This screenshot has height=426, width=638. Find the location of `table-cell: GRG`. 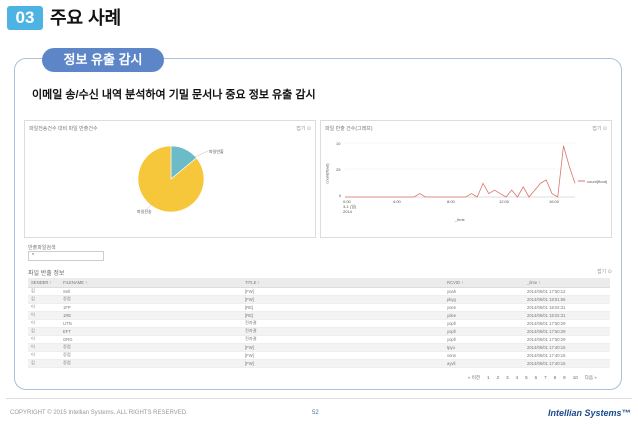

table-cell: GRG is located at coordinates (151, 339).